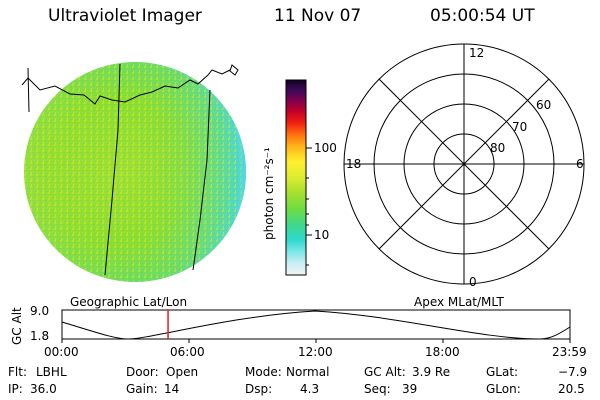 Image resolution: width=600 pixels, height=400 pixels. What do you see at coordinates (569, 352) in the screenshot?
I see `altitude-xtick-2359: 23:59` at bounding box center [569, 352].